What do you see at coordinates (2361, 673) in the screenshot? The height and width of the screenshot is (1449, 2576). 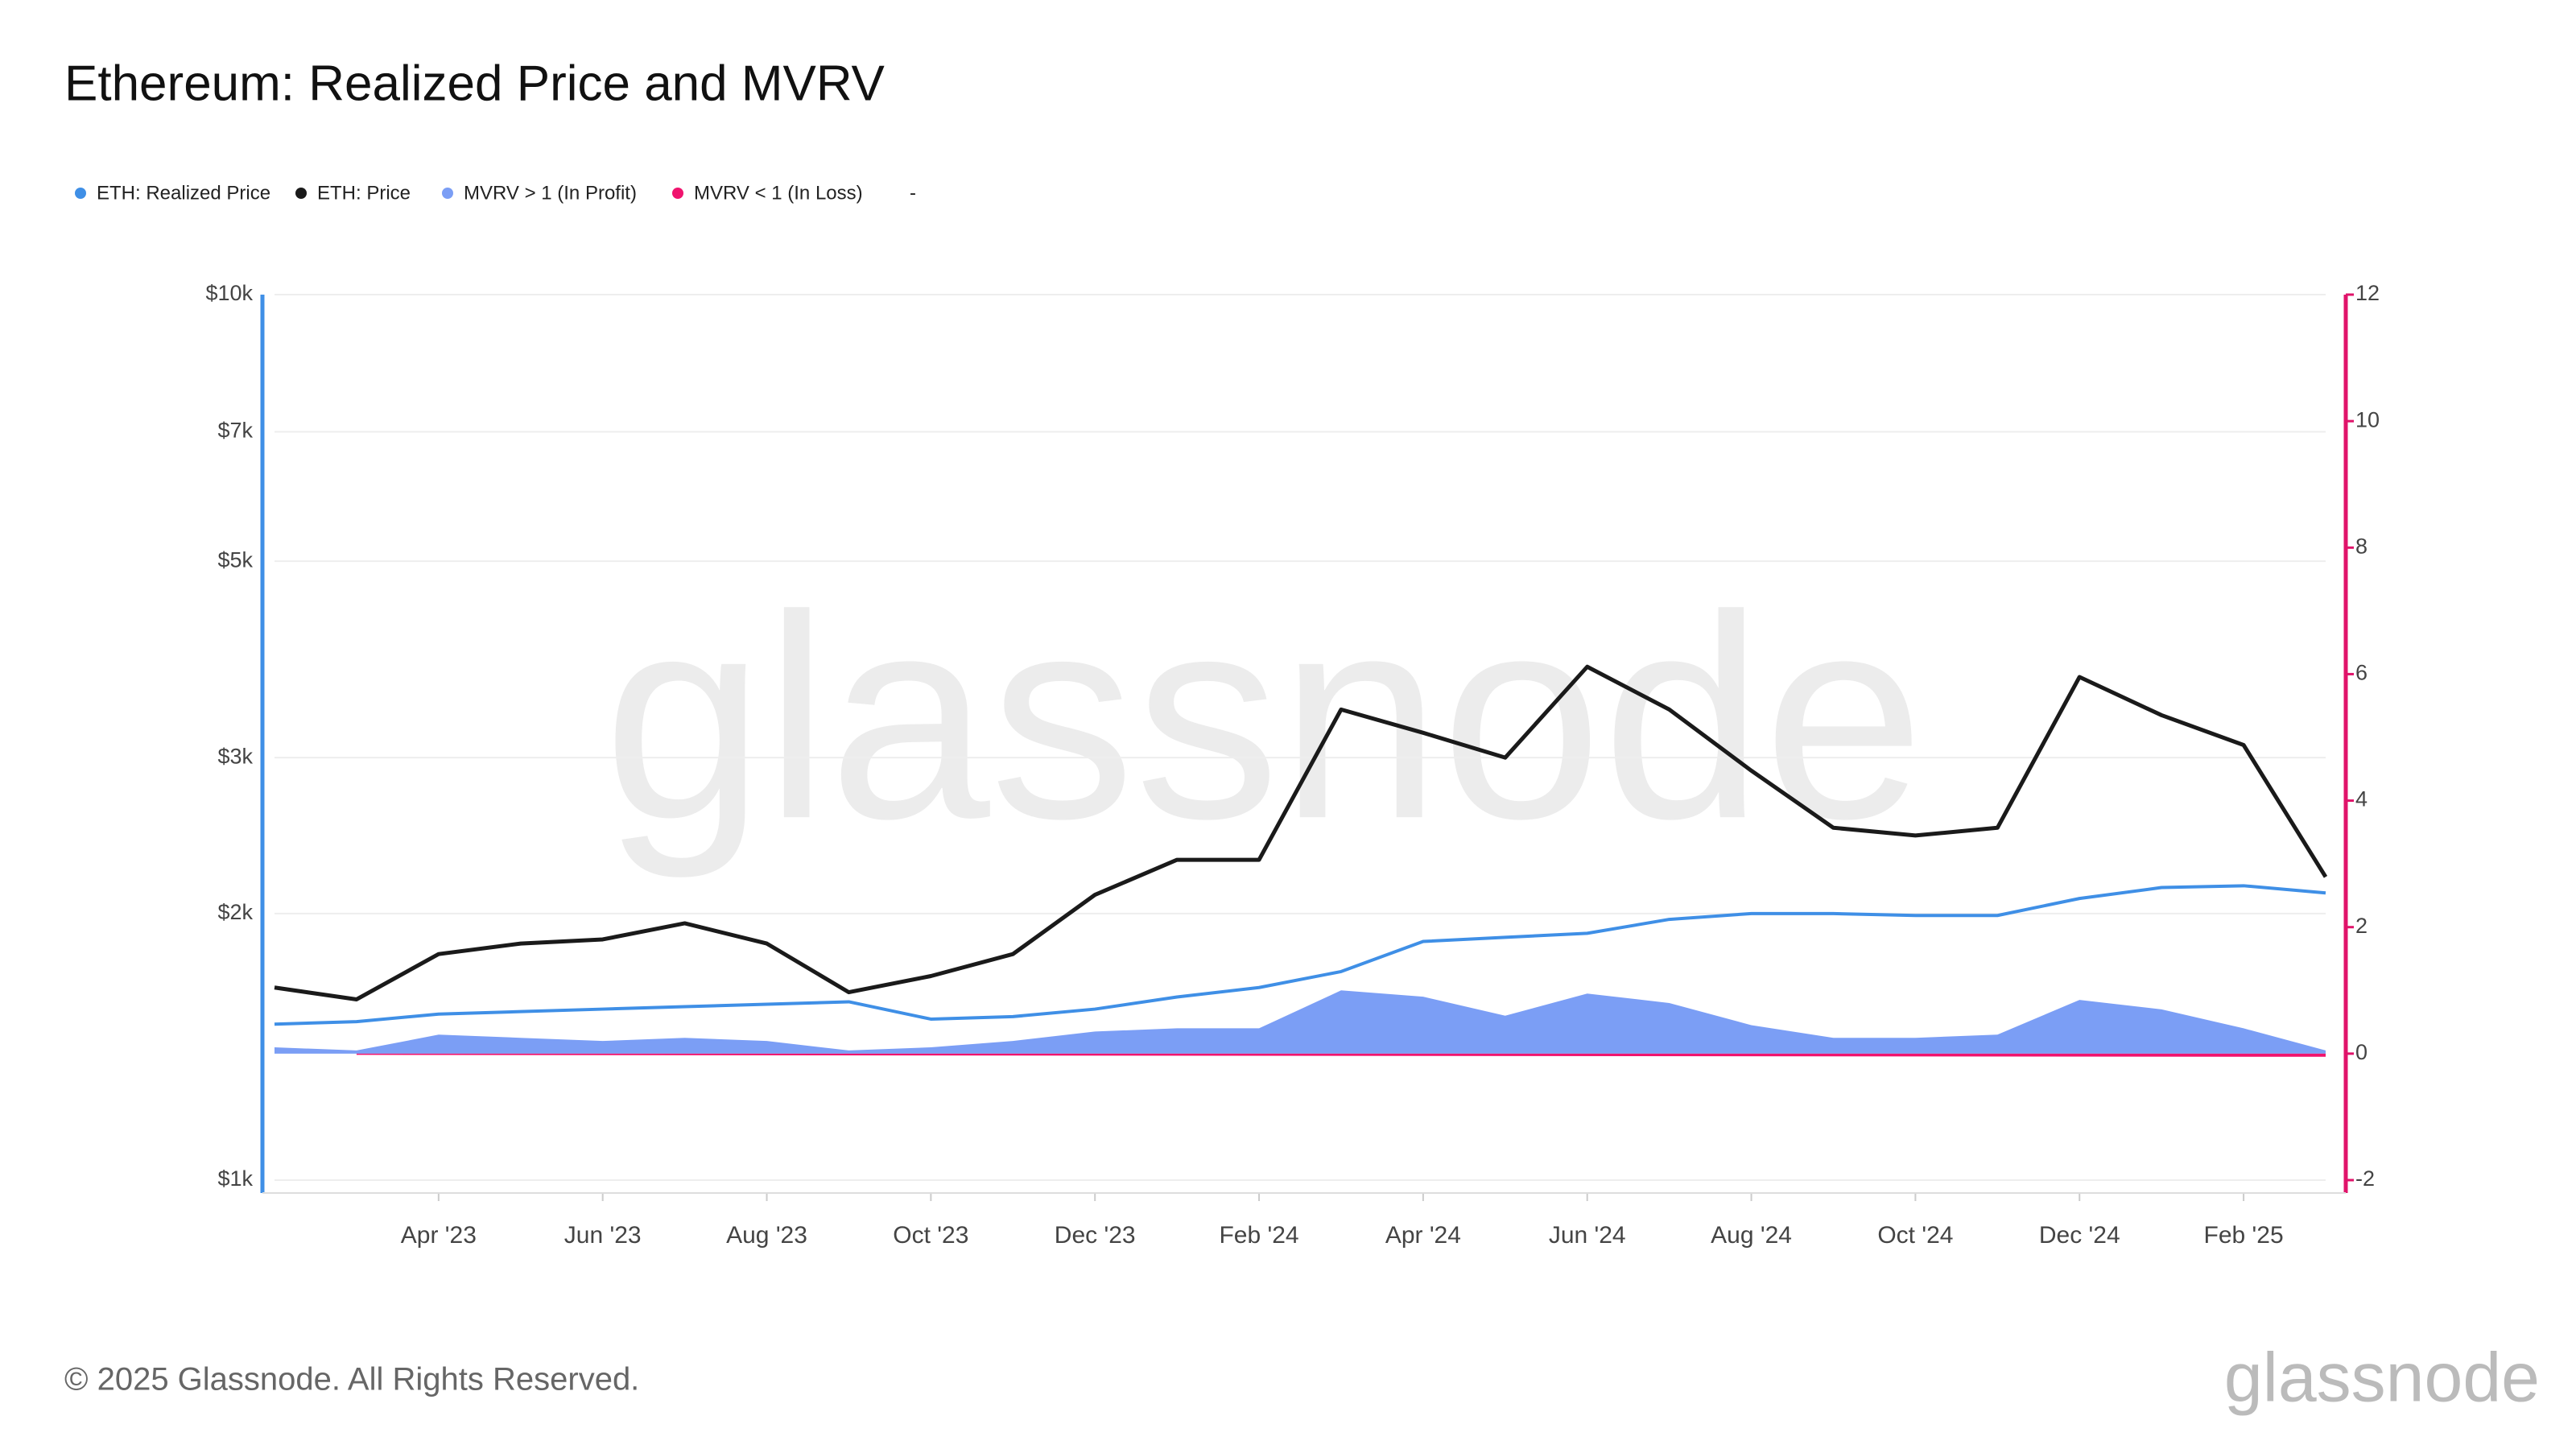 I see `y2-tick-label: 6` at bounding box center [2361, 673].